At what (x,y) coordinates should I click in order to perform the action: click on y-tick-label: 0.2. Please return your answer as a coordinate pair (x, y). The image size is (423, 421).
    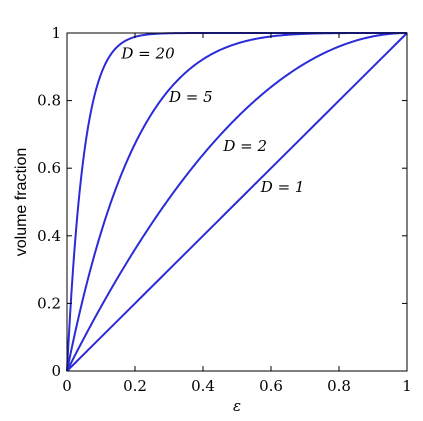
    Looking at the image, I should click on (49, 303).